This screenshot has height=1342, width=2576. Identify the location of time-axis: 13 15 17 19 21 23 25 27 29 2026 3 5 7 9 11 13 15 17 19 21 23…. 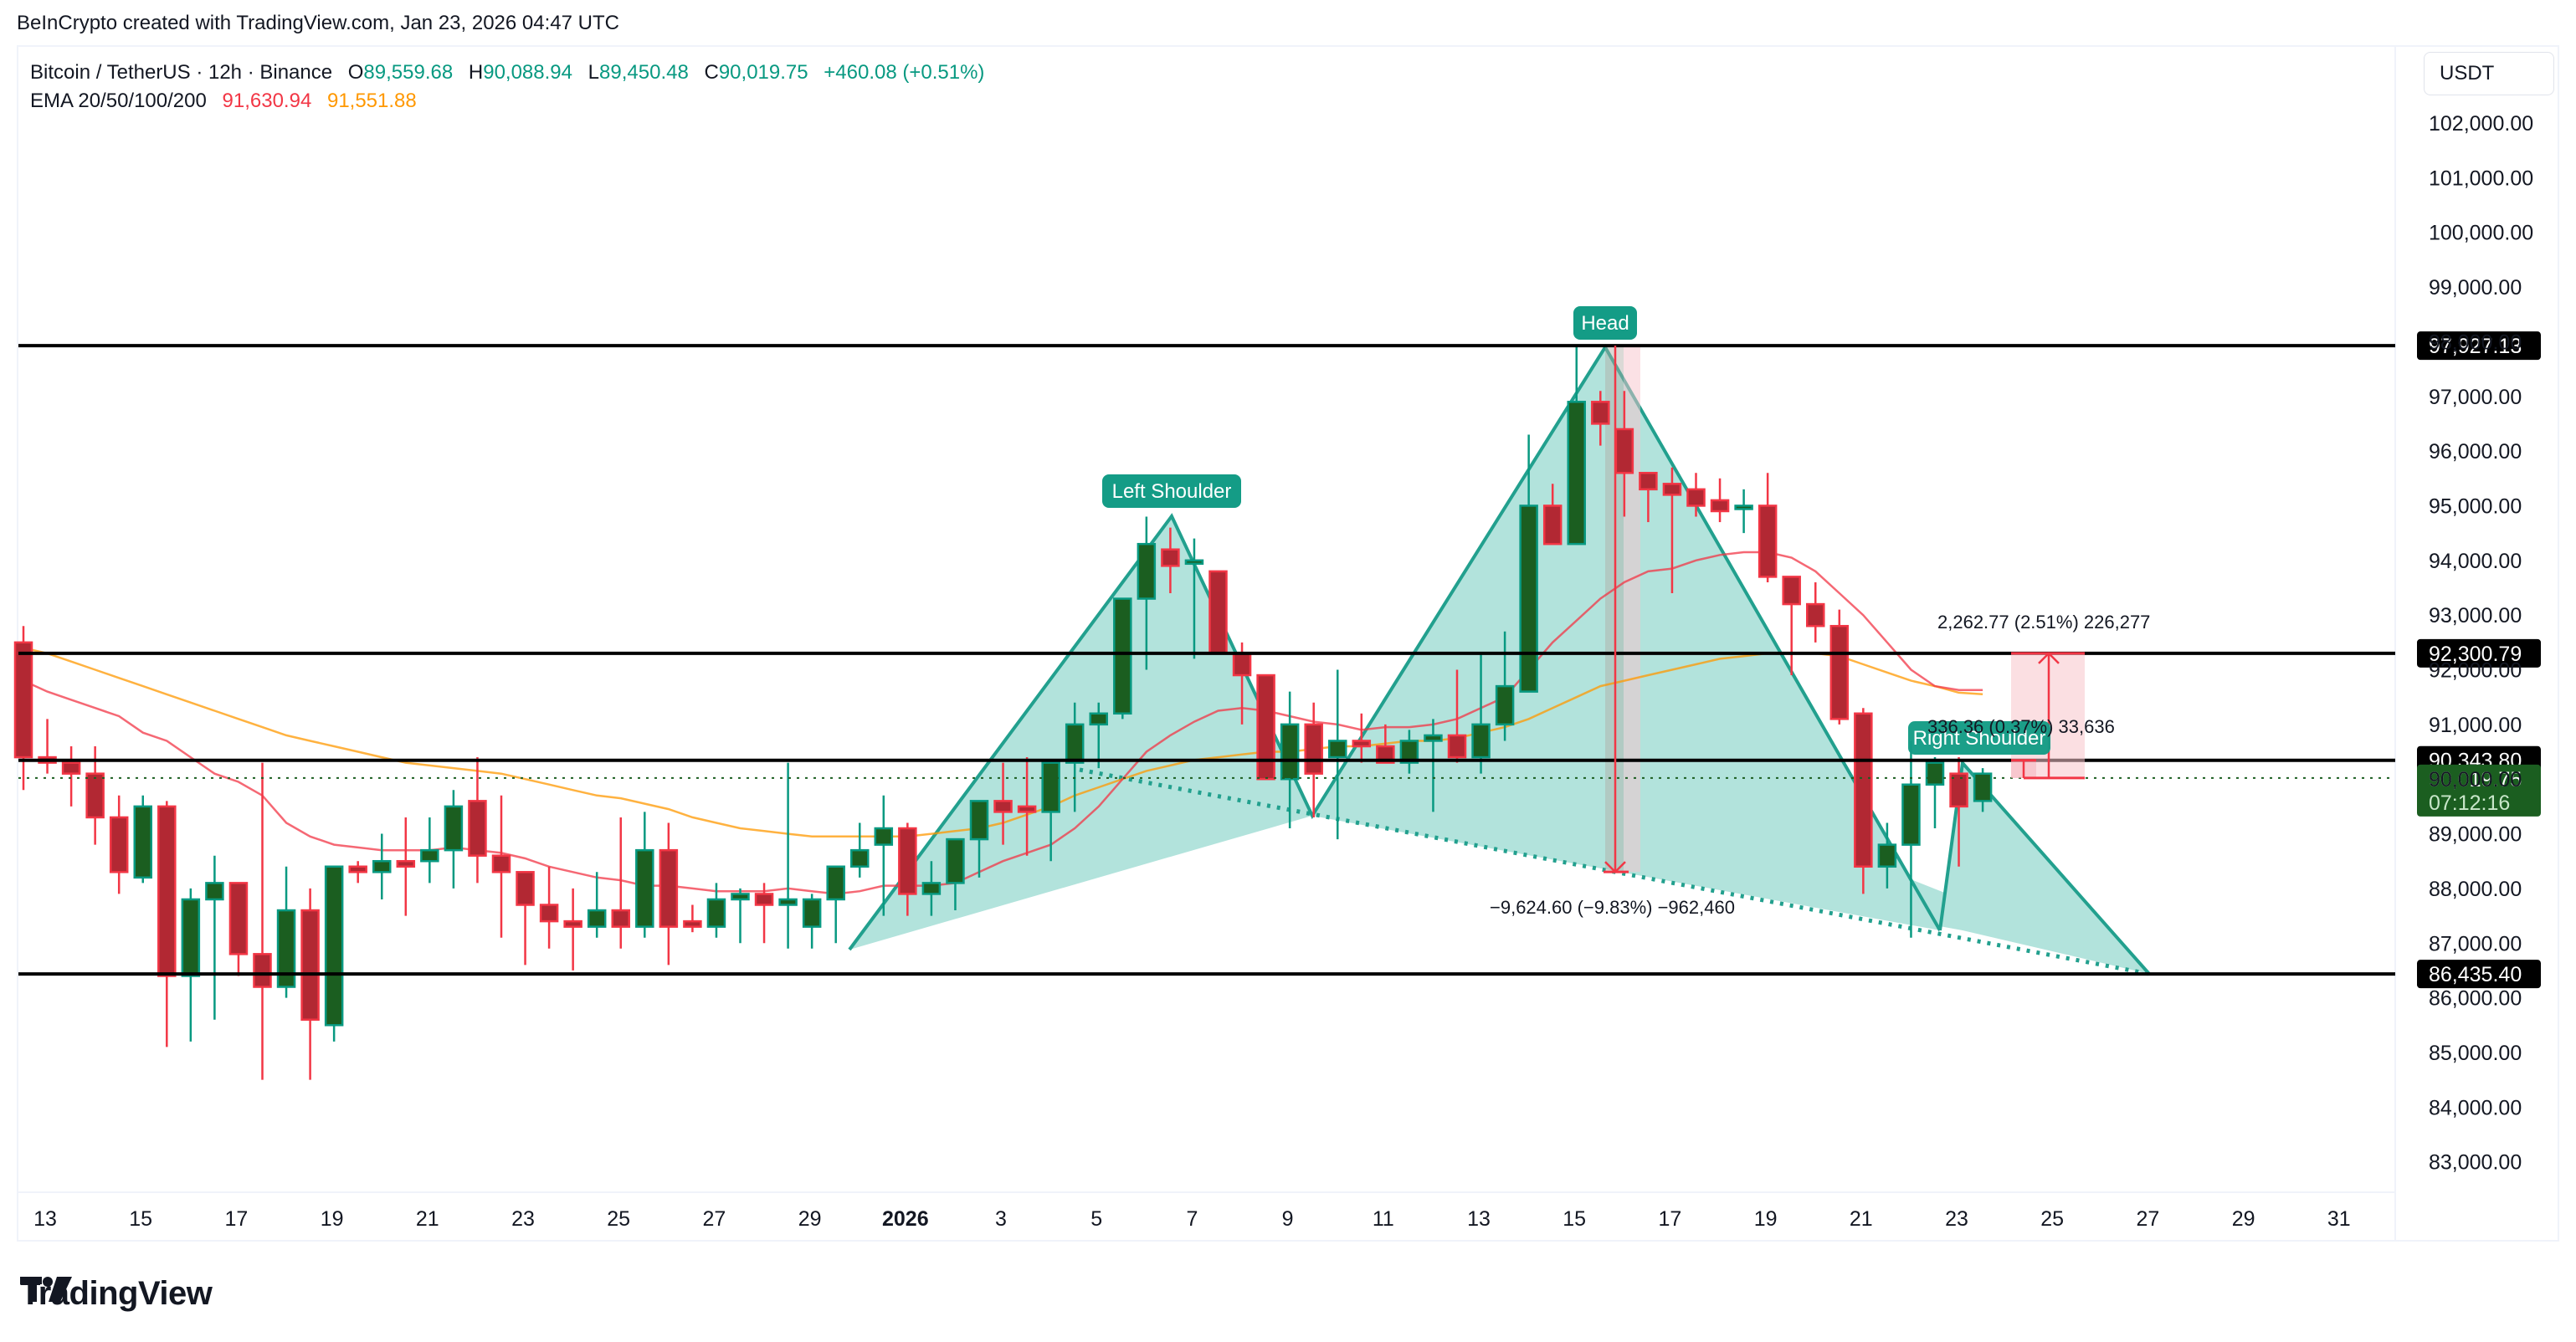
(1192, 1219).